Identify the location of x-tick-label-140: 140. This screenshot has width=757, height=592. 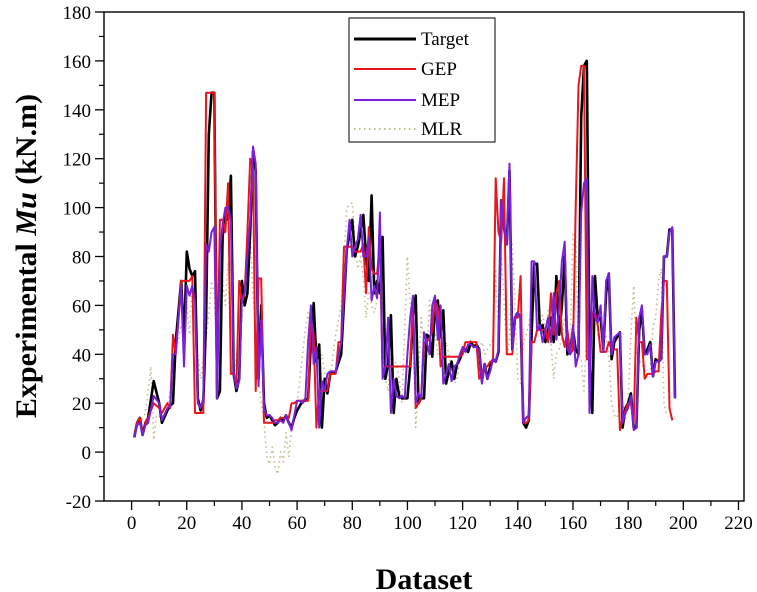
(518, 523).